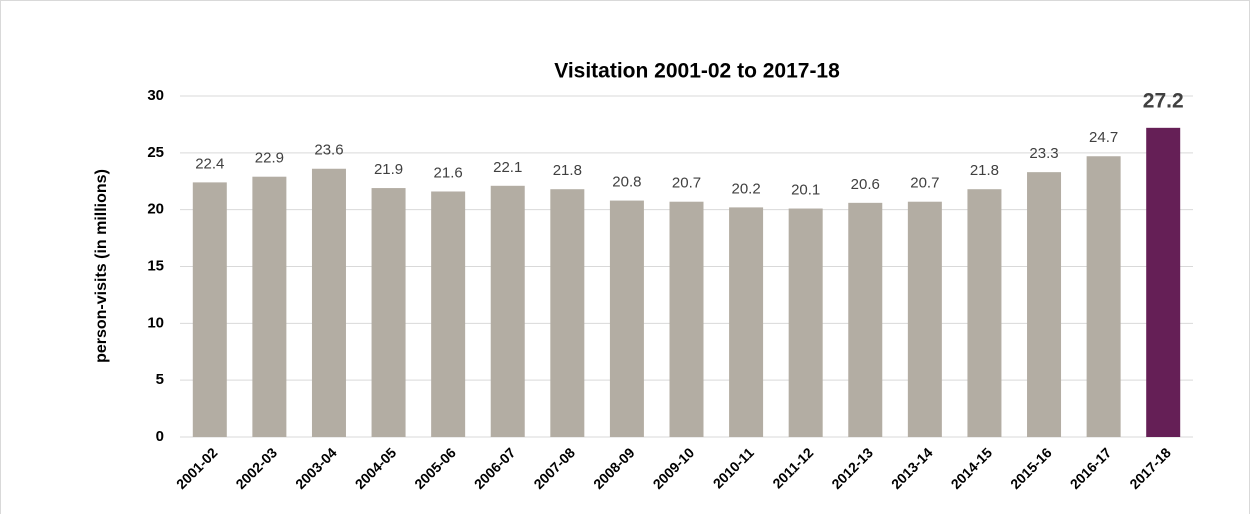 This screenshot has height=514, width=1250. What do you see at coordinates (614, 468) in the screenshot?
I see `x-tick-label: 2008-09` at bounding box center [614, 468].